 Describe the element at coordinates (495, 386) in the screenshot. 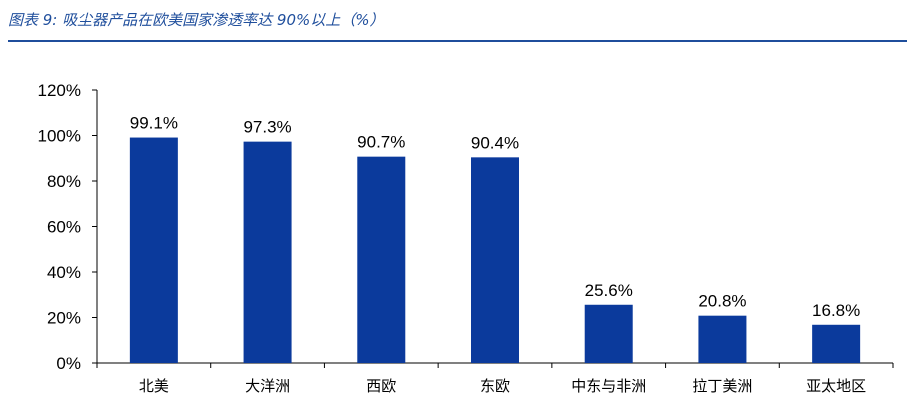

I see `category-label: 东欧` at that location.